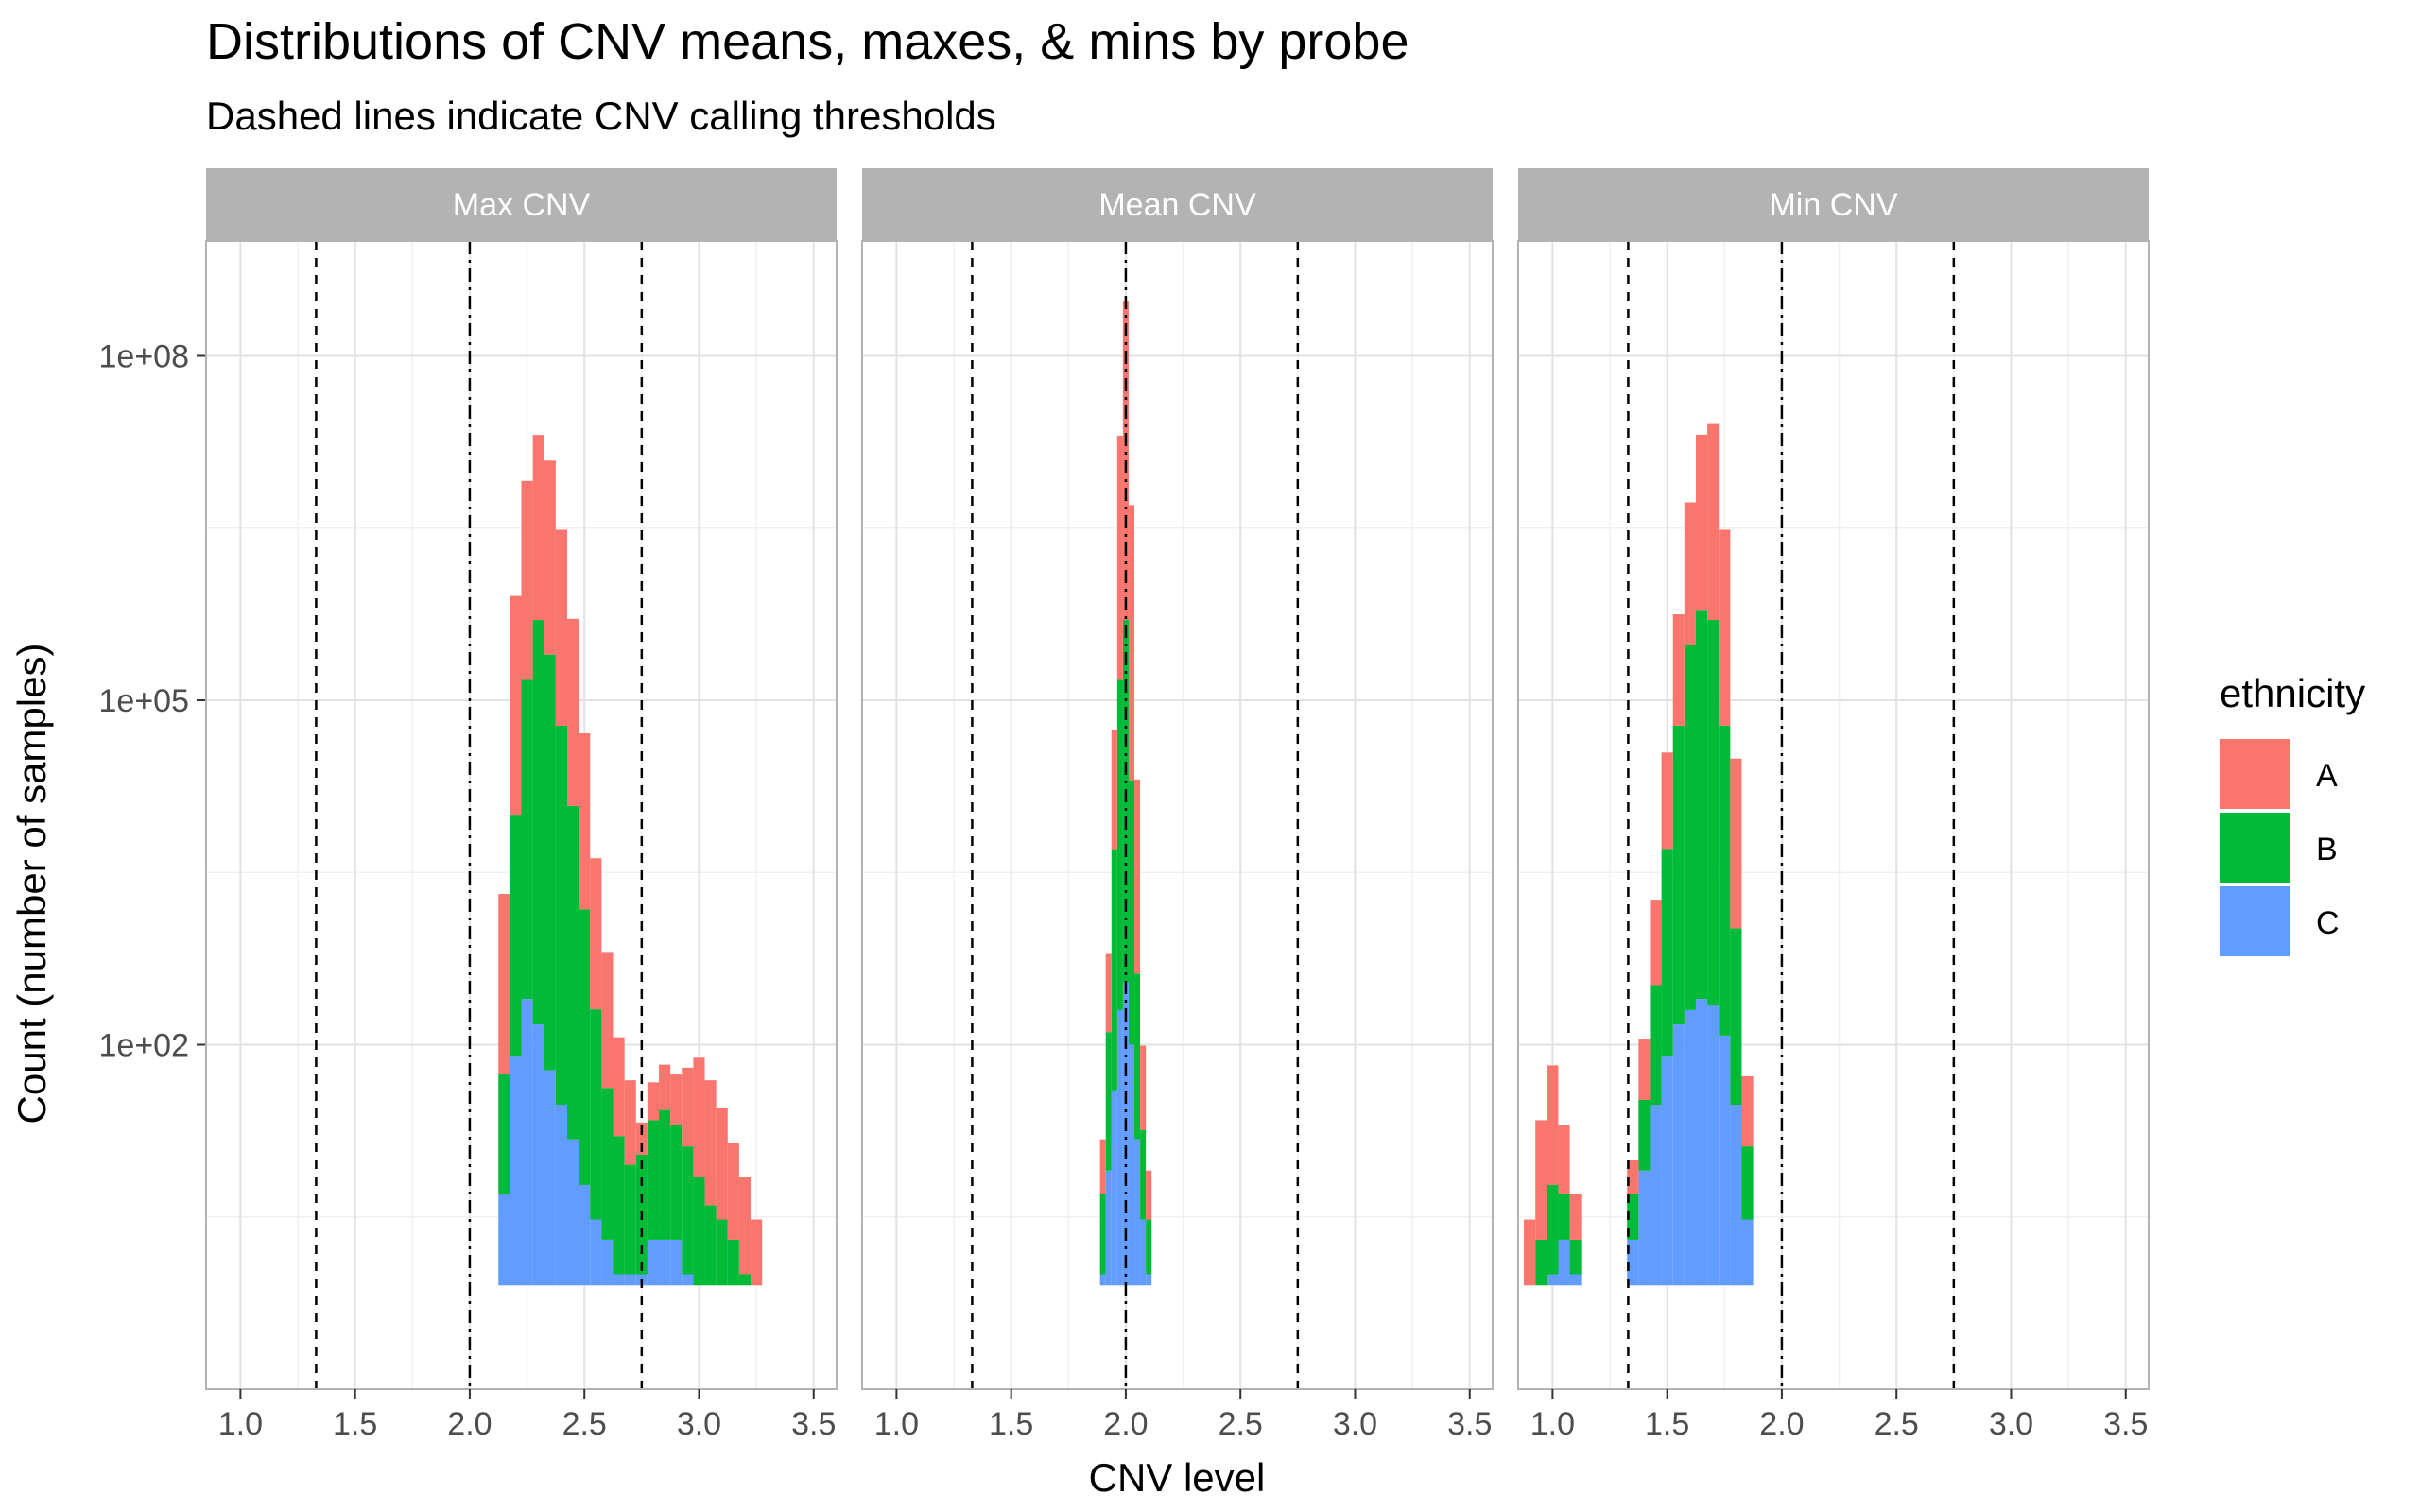  I want to click on y-axis-label: Count (number of samples), so click(32, 884).